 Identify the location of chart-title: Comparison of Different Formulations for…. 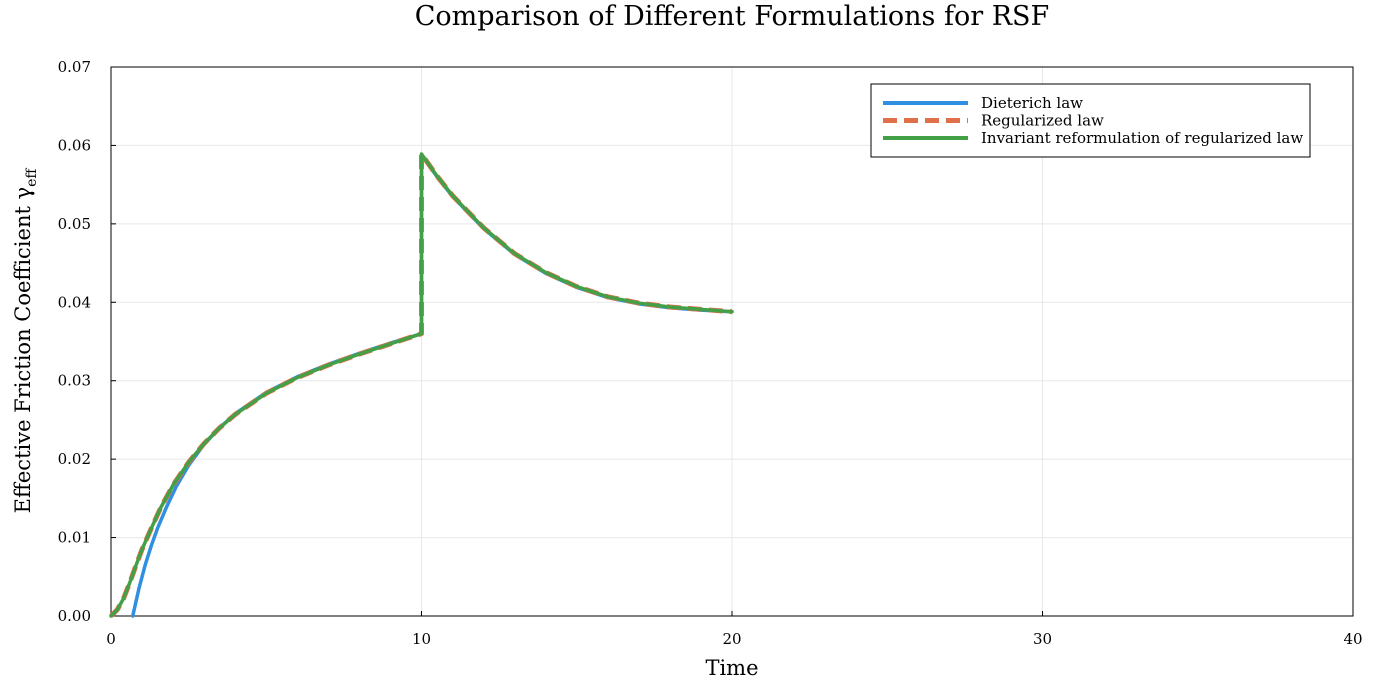
(732, 16).